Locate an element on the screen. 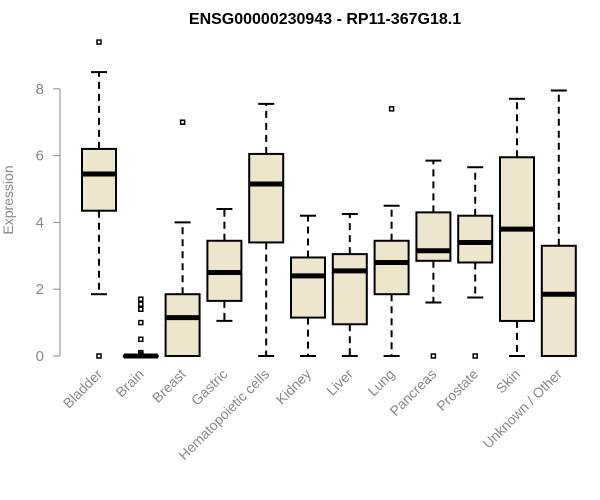  box-prostate is located at coordinates (475, 262).